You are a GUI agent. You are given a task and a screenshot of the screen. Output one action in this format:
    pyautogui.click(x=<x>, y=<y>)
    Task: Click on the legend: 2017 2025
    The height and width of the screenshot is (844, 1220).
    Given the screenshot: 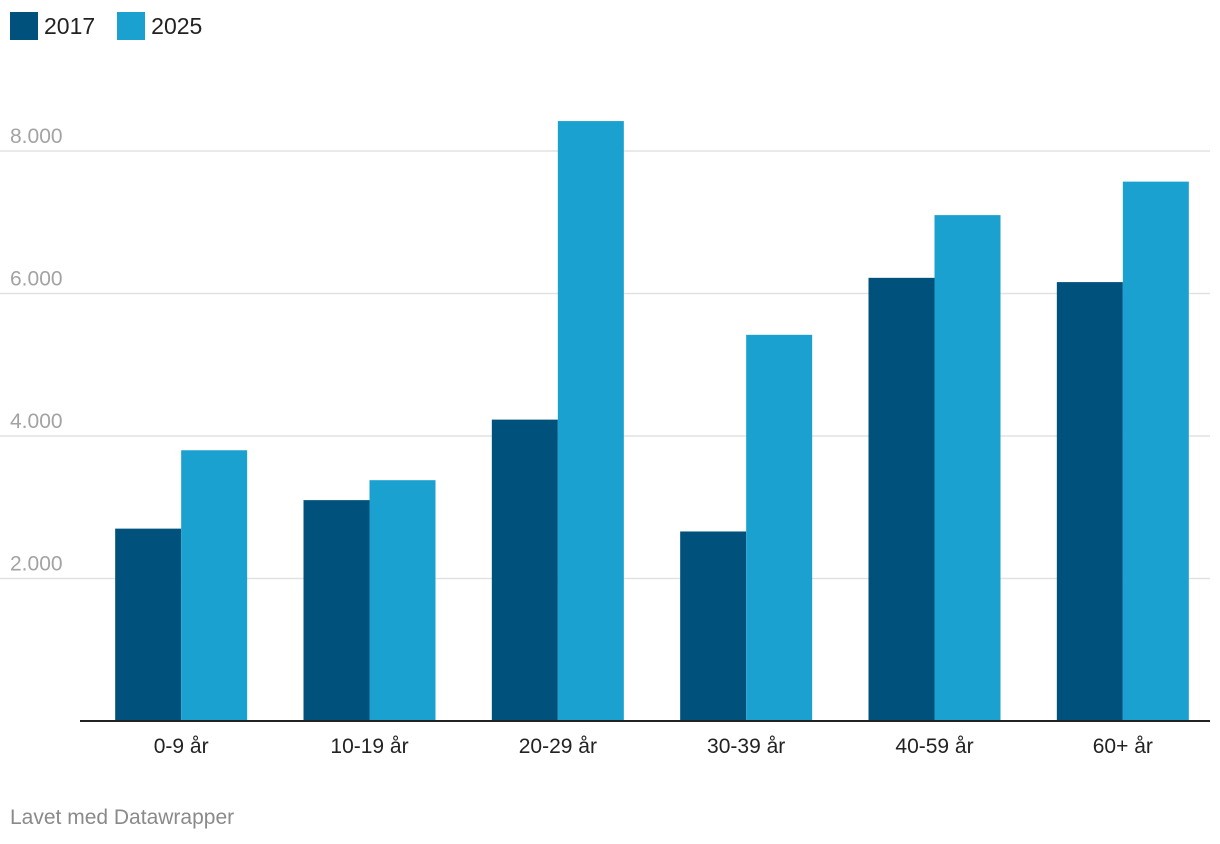 What is the action you would take?
    pyautogui.click(x=117, y=26)
    